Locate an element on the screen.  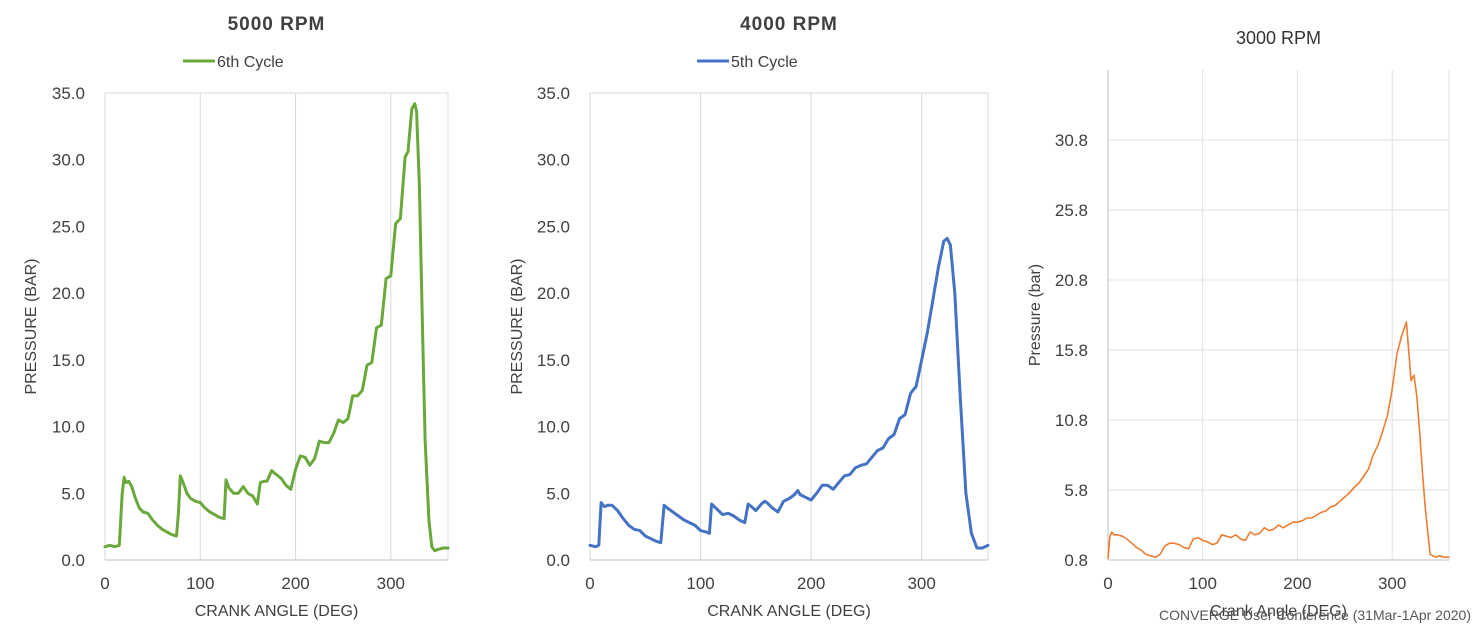
y-tick-label: 25.8 is located at coordinates (1071, 210).